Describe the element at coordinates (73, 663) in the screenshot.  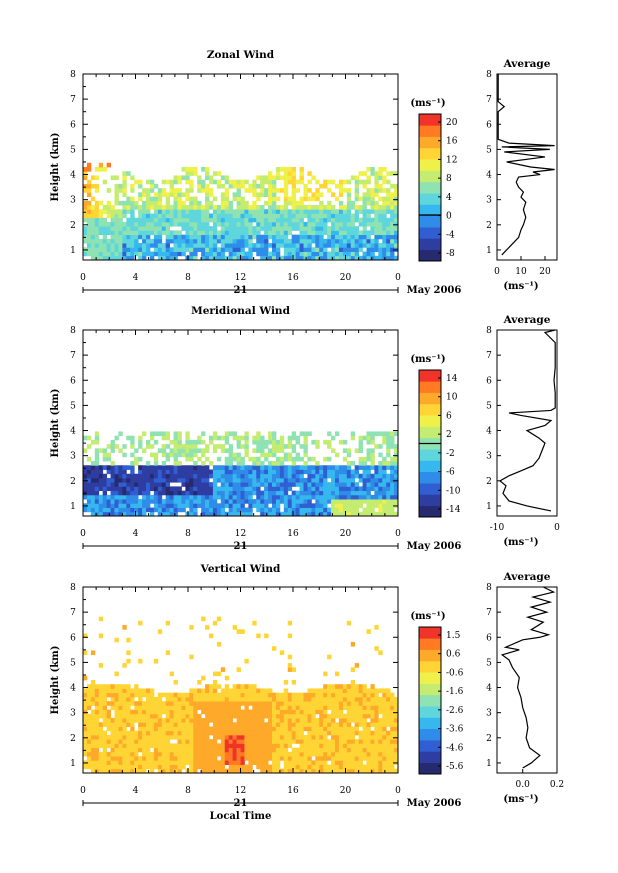
I see `y-tick-label: 5` at that location.